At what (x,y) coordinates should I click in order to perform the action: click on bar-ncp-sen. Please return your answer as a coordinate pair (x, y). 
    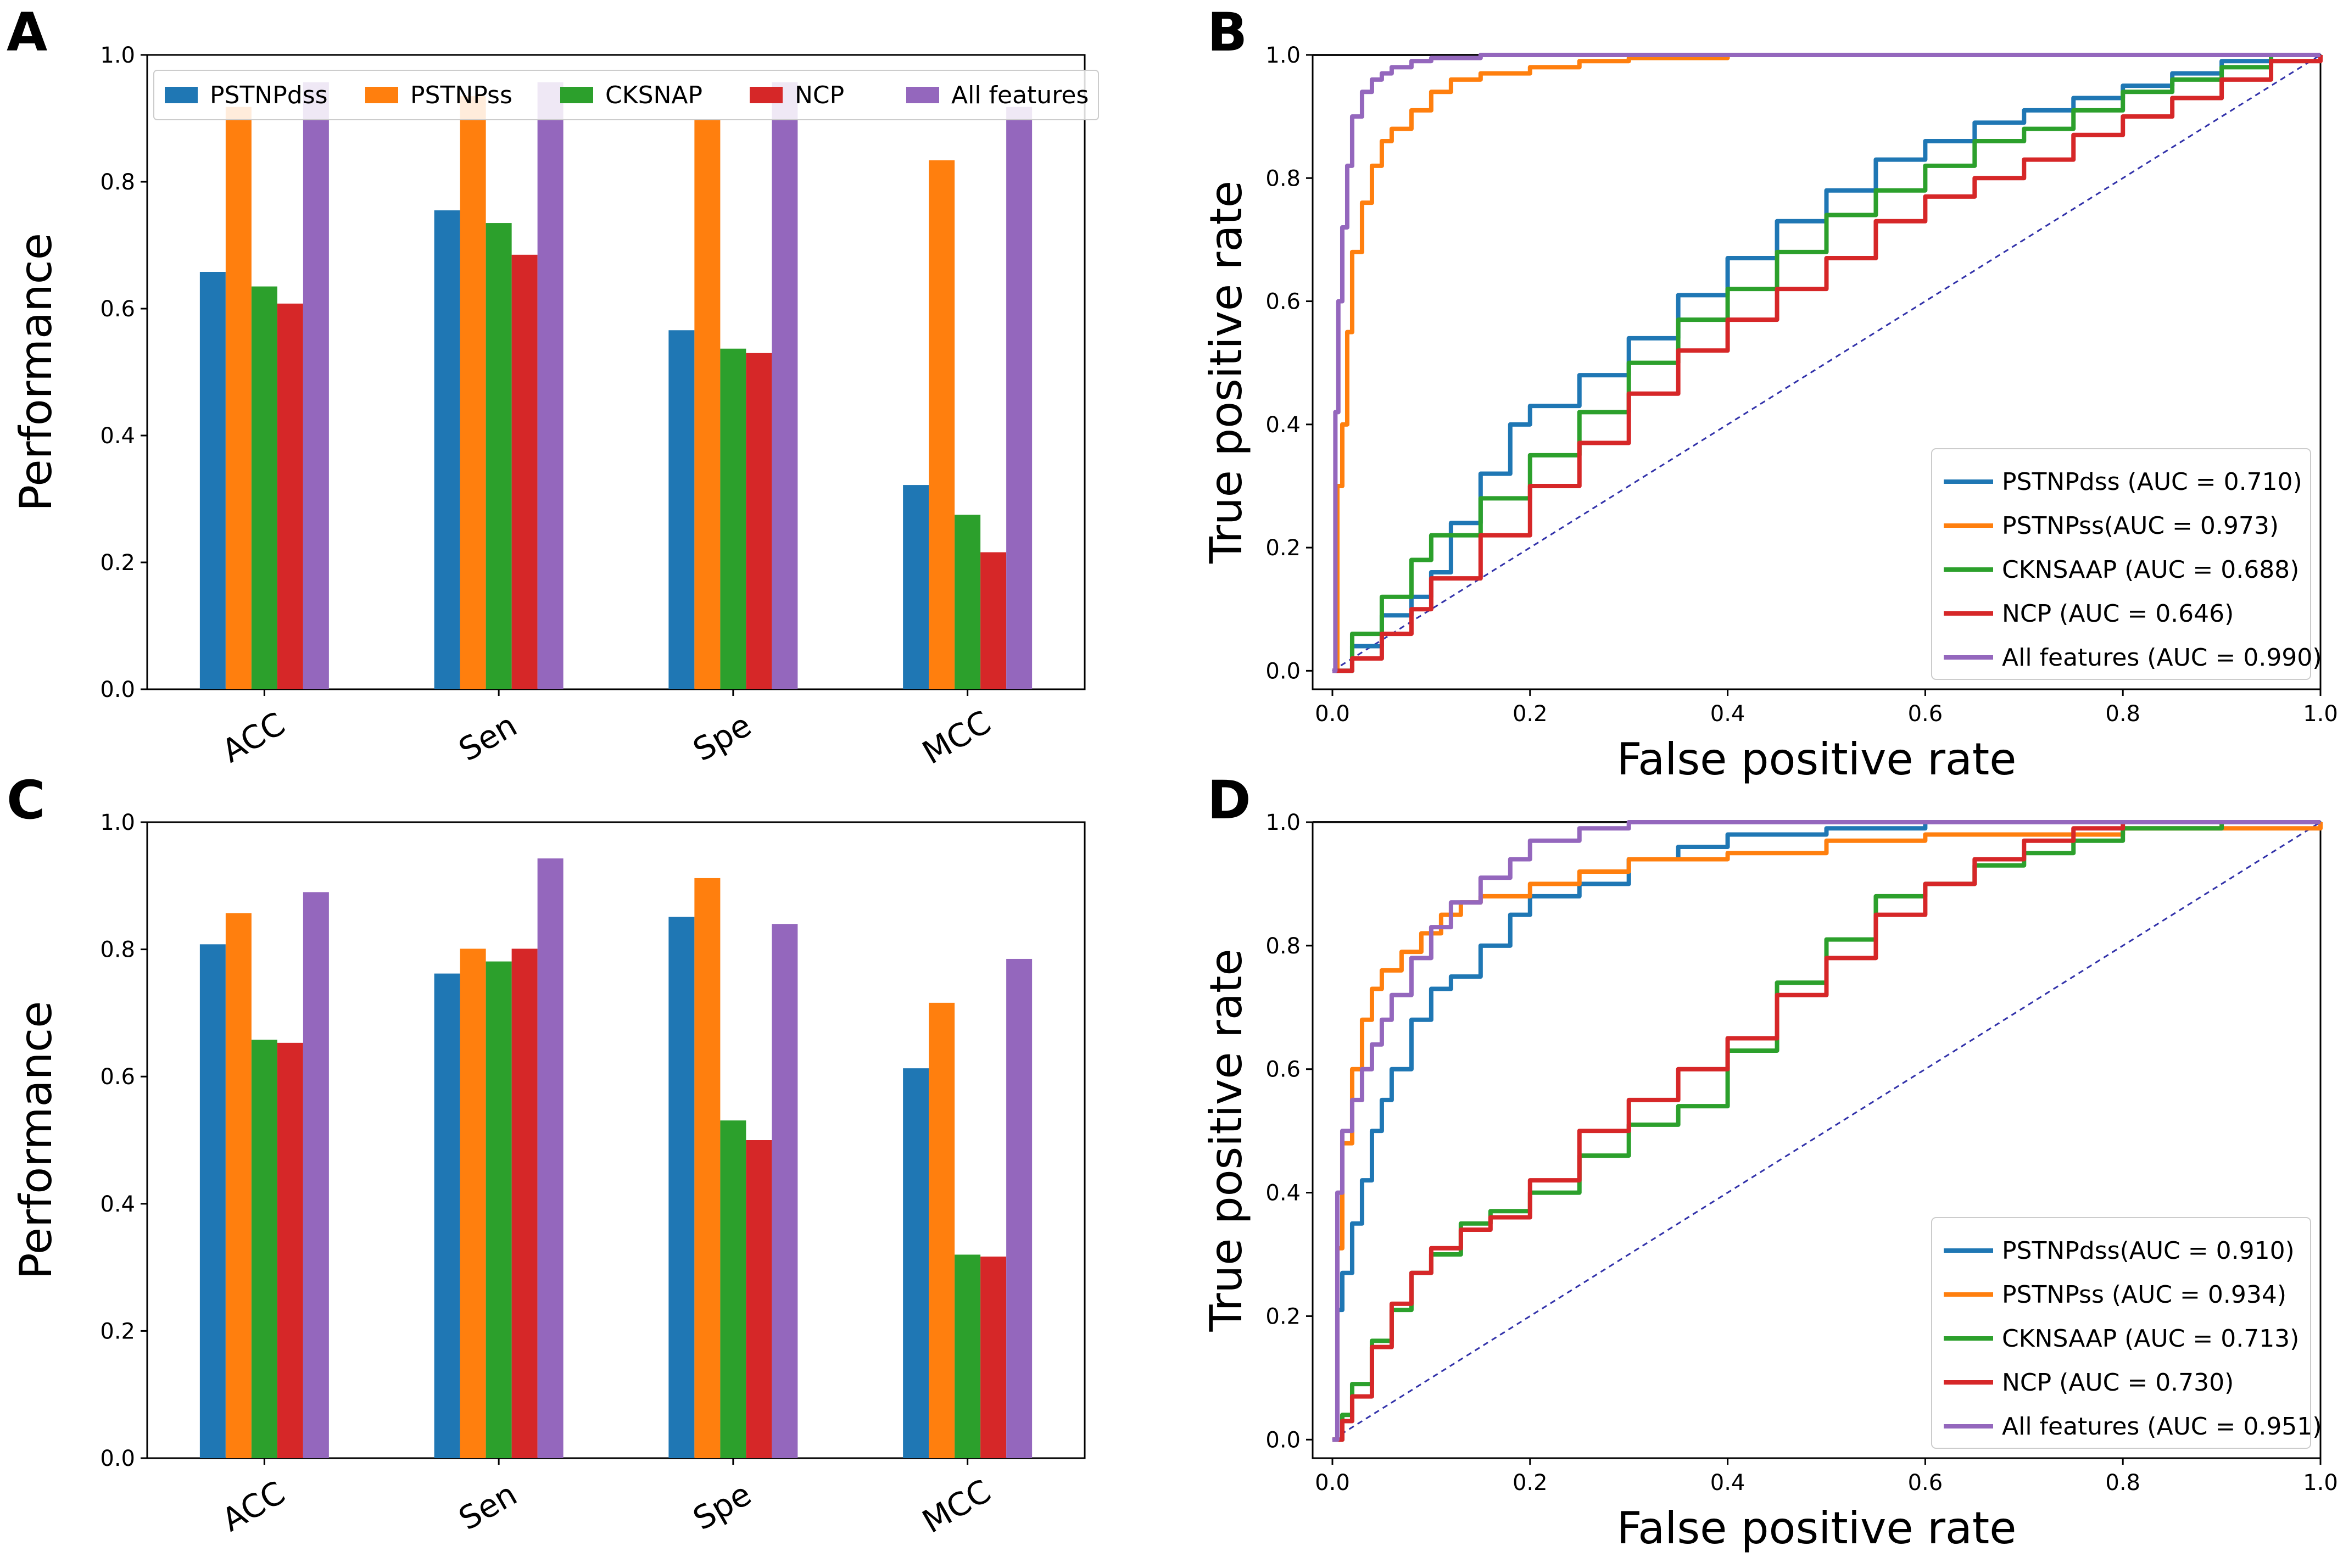
    Looking at the image, I should click on (524, 1203).